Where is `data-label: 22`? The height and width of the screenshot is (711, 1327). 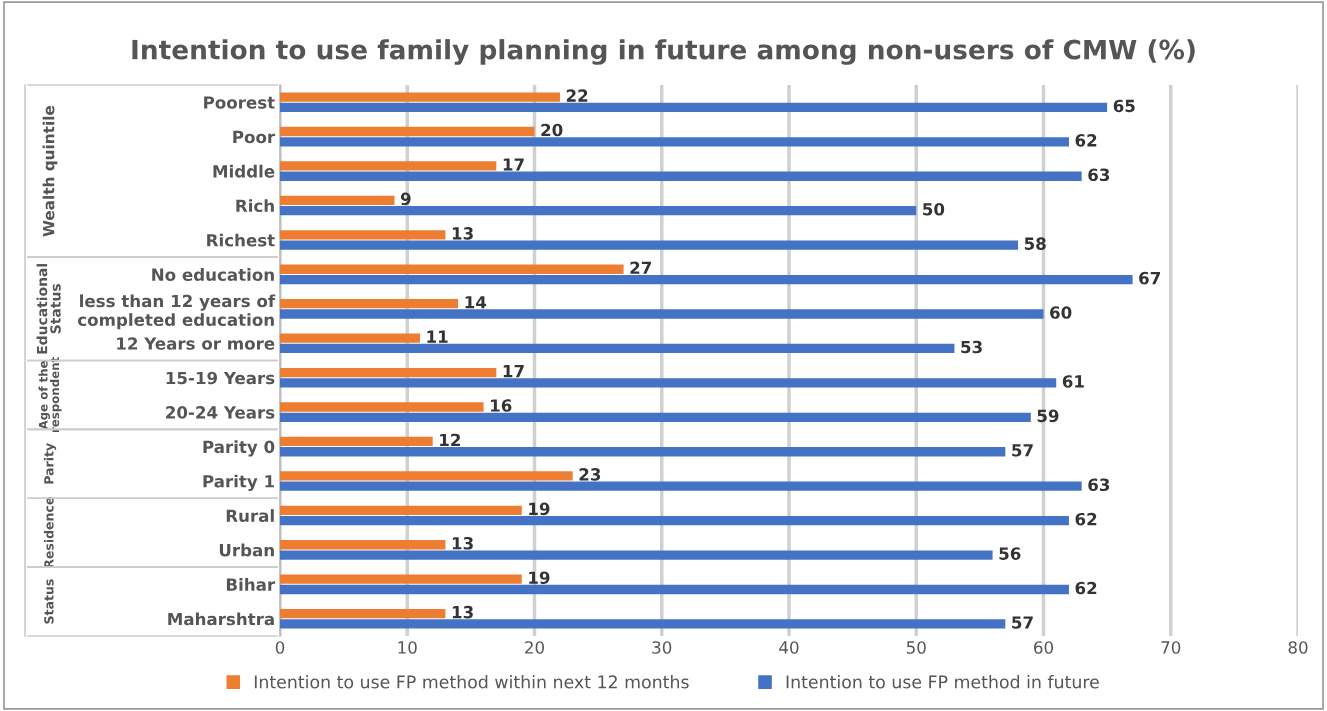
data-label: 22 is located at coordinates (577, 95).